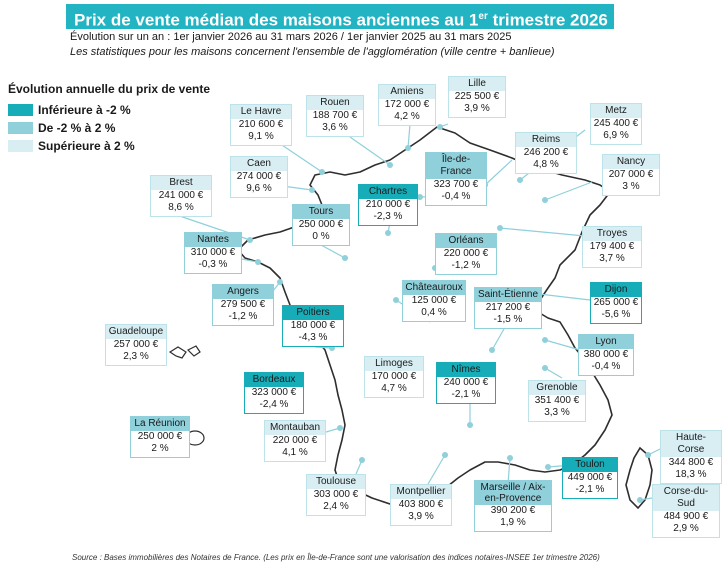 The height and width of the screenshot is (569, 728). I want to click on city-label-nancy: Nancy 207 000 € 3 %, so click(631, 175).